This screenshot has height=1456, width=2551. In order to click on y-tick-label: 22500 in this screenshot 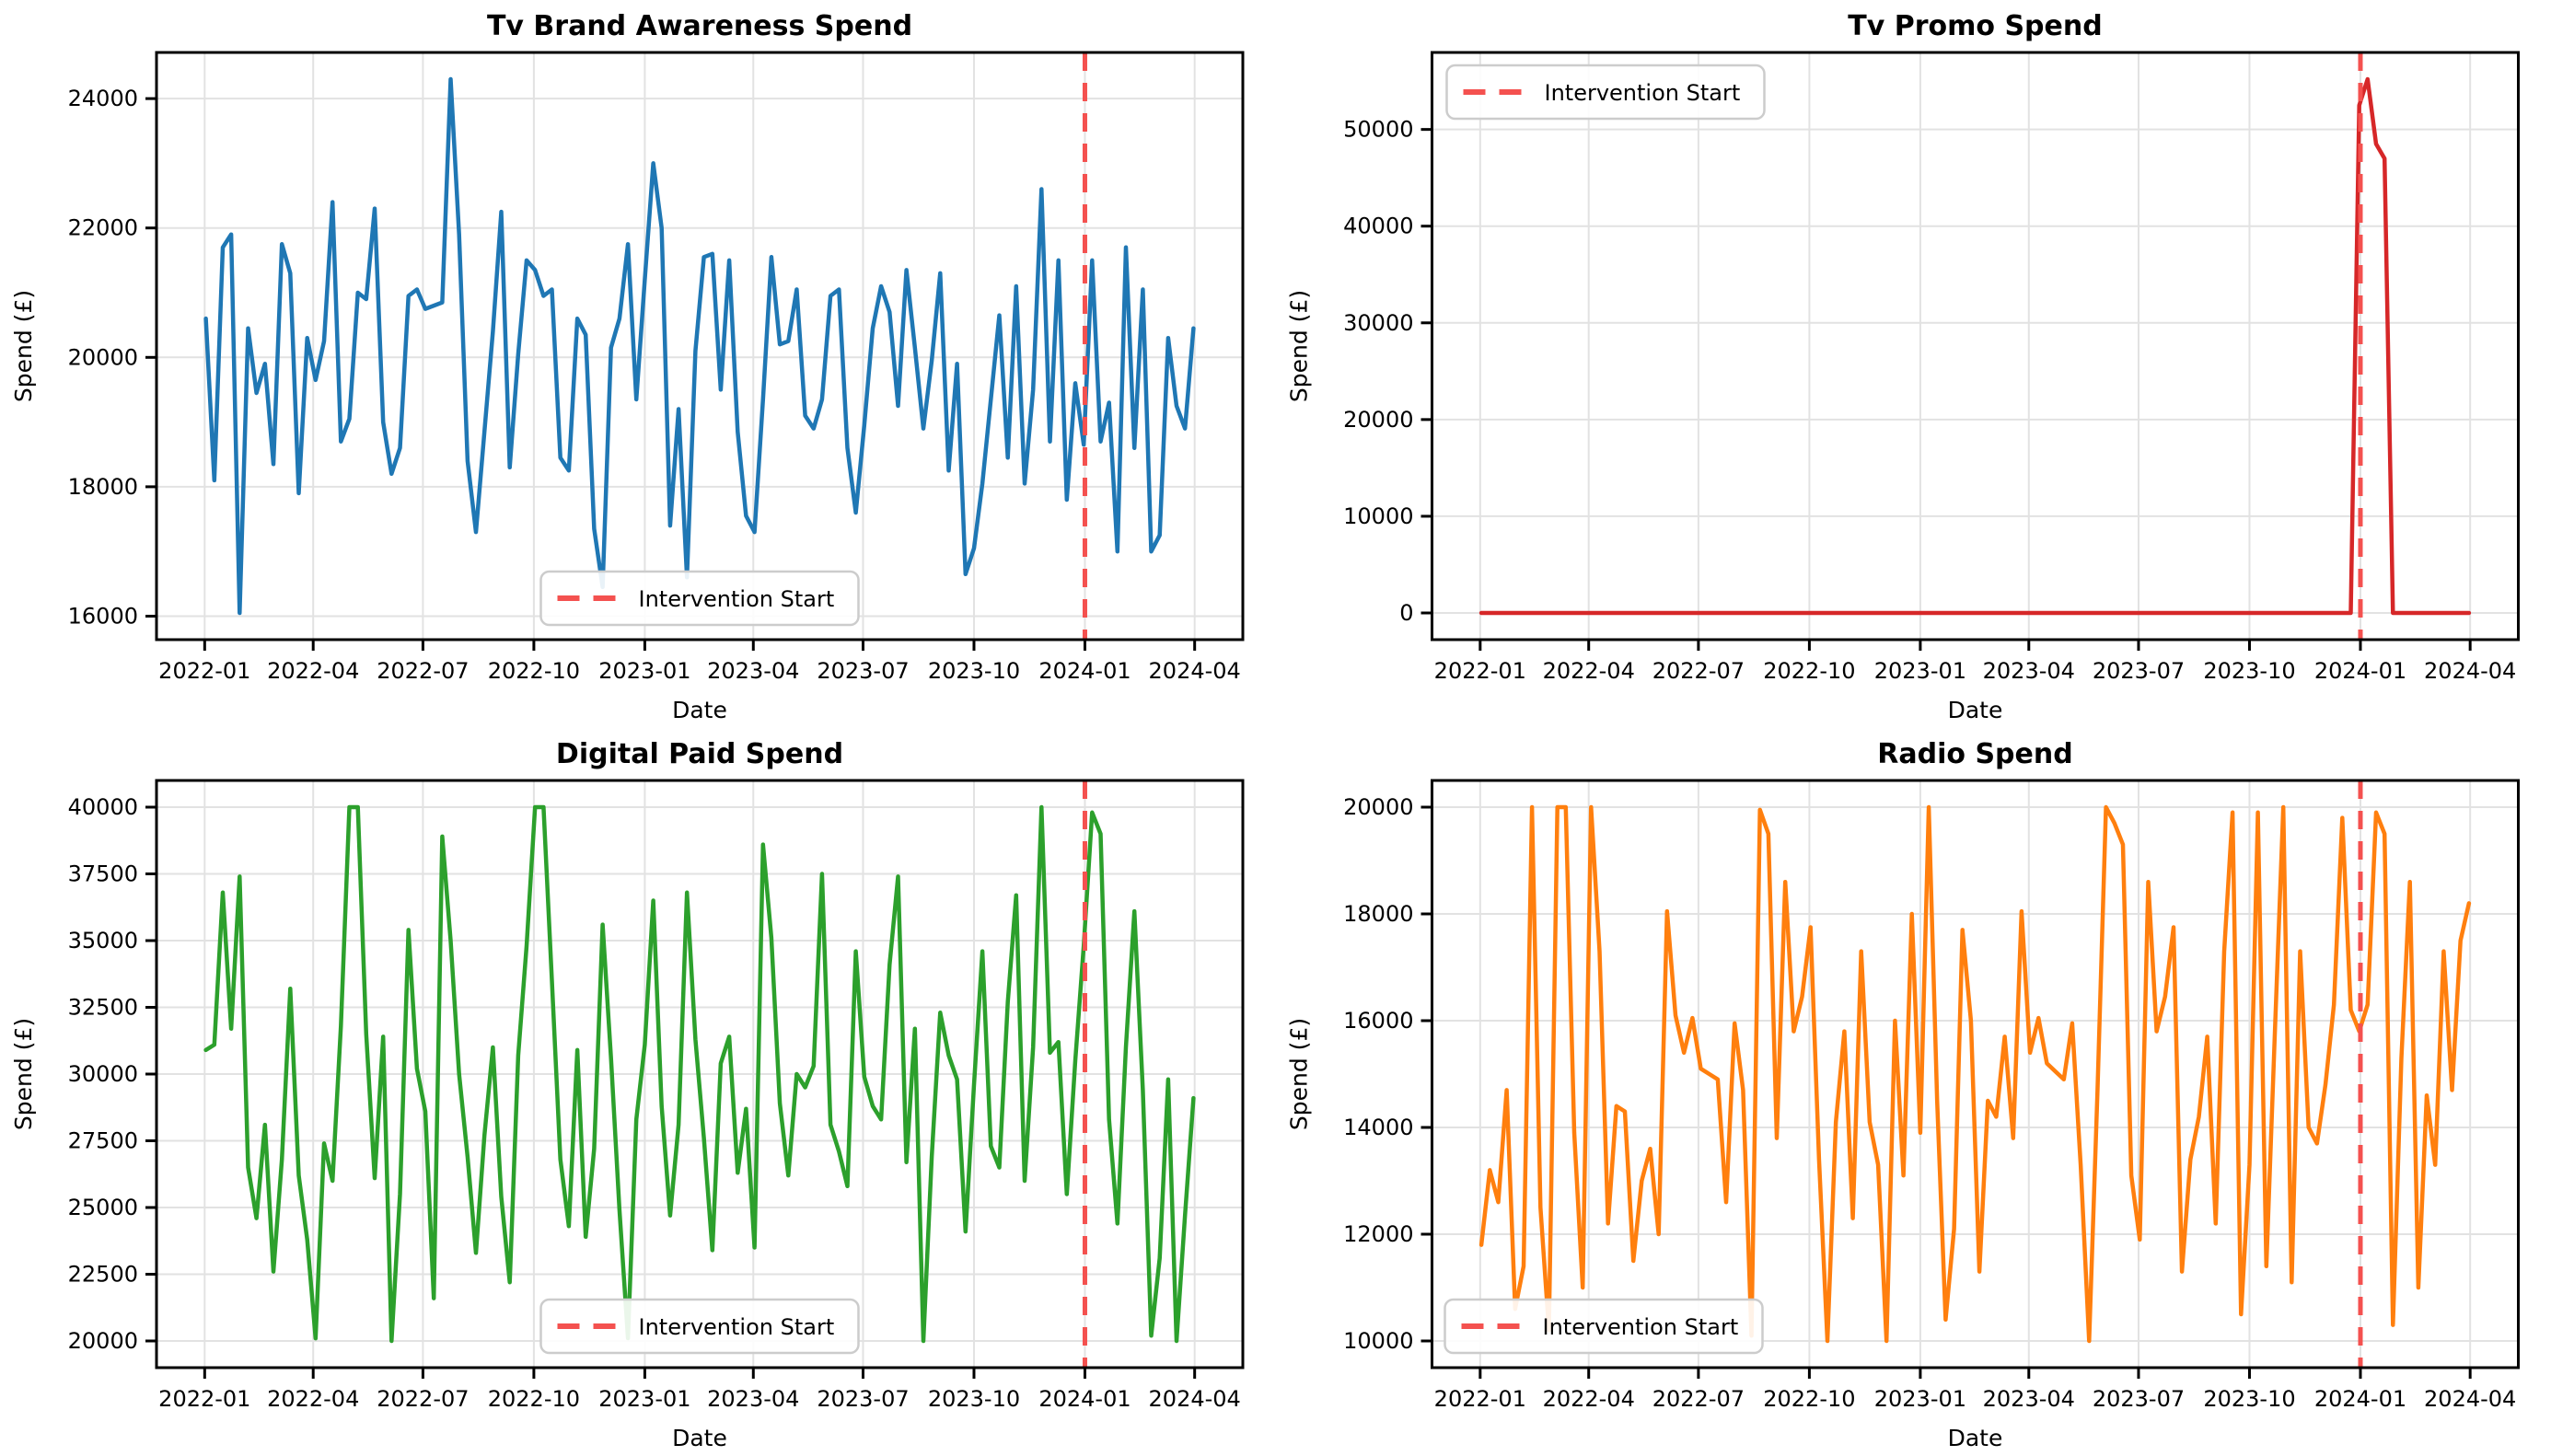, I will do `click(103, 1275)`.